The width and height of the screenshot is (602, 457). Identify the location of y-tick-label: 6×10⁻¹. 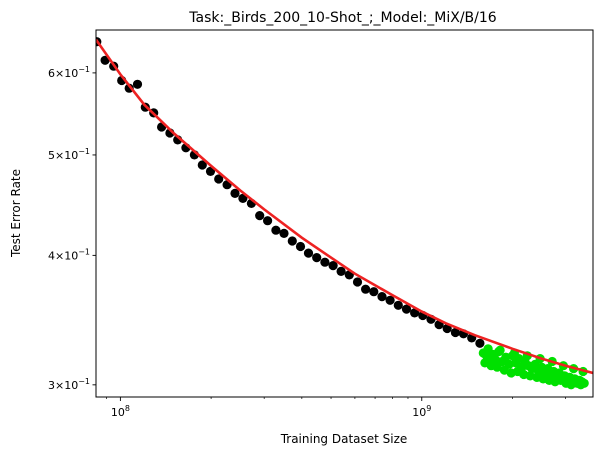
(69, 72).